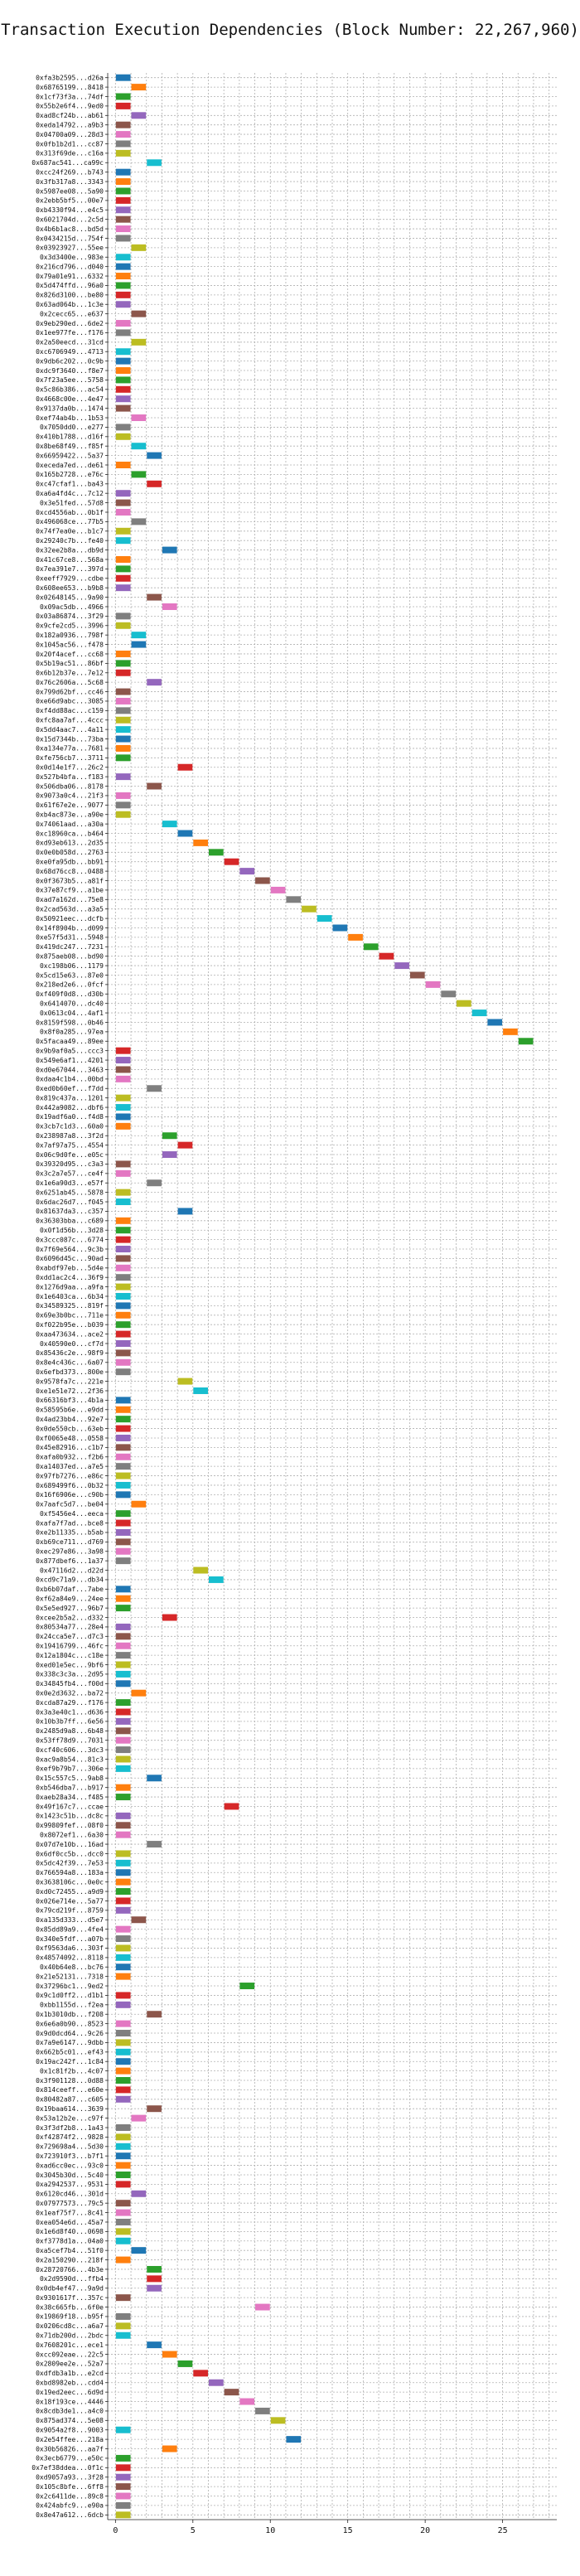 The height and width of the screenshot is (2576, 580). What do you see at coordinates (70, 2269) in the screenshot?
I see `y-tick-label: 0x28720766...4b3e` at bounding box center [70, 2269].